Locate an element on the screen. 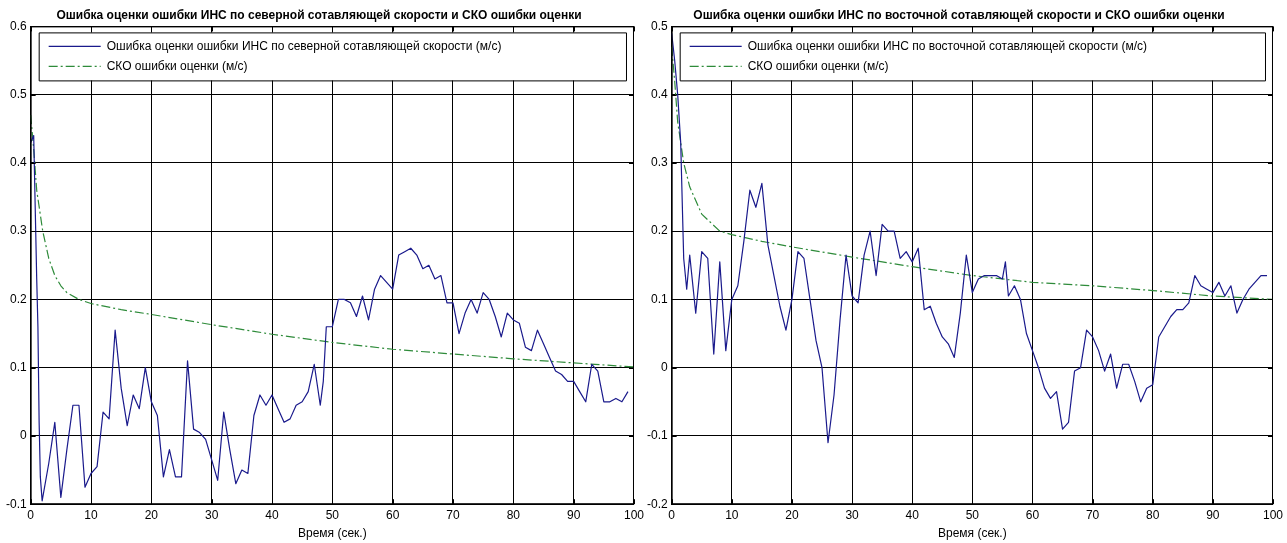  chart-title: Ошибка оценки ошибки ИНС по восточной сотавляющей скорости и СКО ошибки оценки is located at coordinates (959, 14).